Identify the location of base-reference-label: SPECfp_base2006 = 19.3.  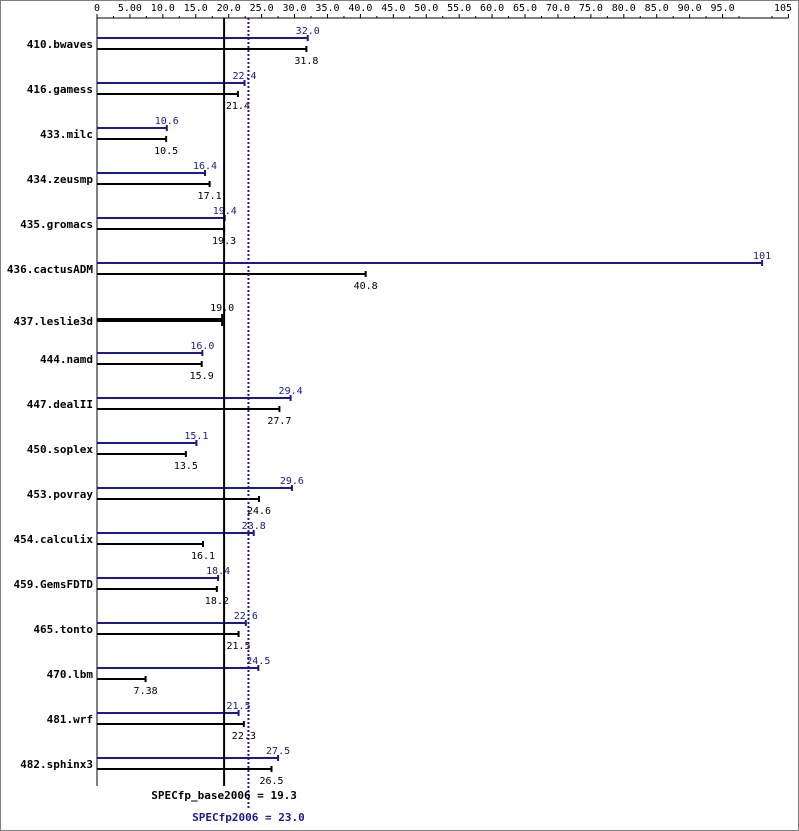
(224, 795).